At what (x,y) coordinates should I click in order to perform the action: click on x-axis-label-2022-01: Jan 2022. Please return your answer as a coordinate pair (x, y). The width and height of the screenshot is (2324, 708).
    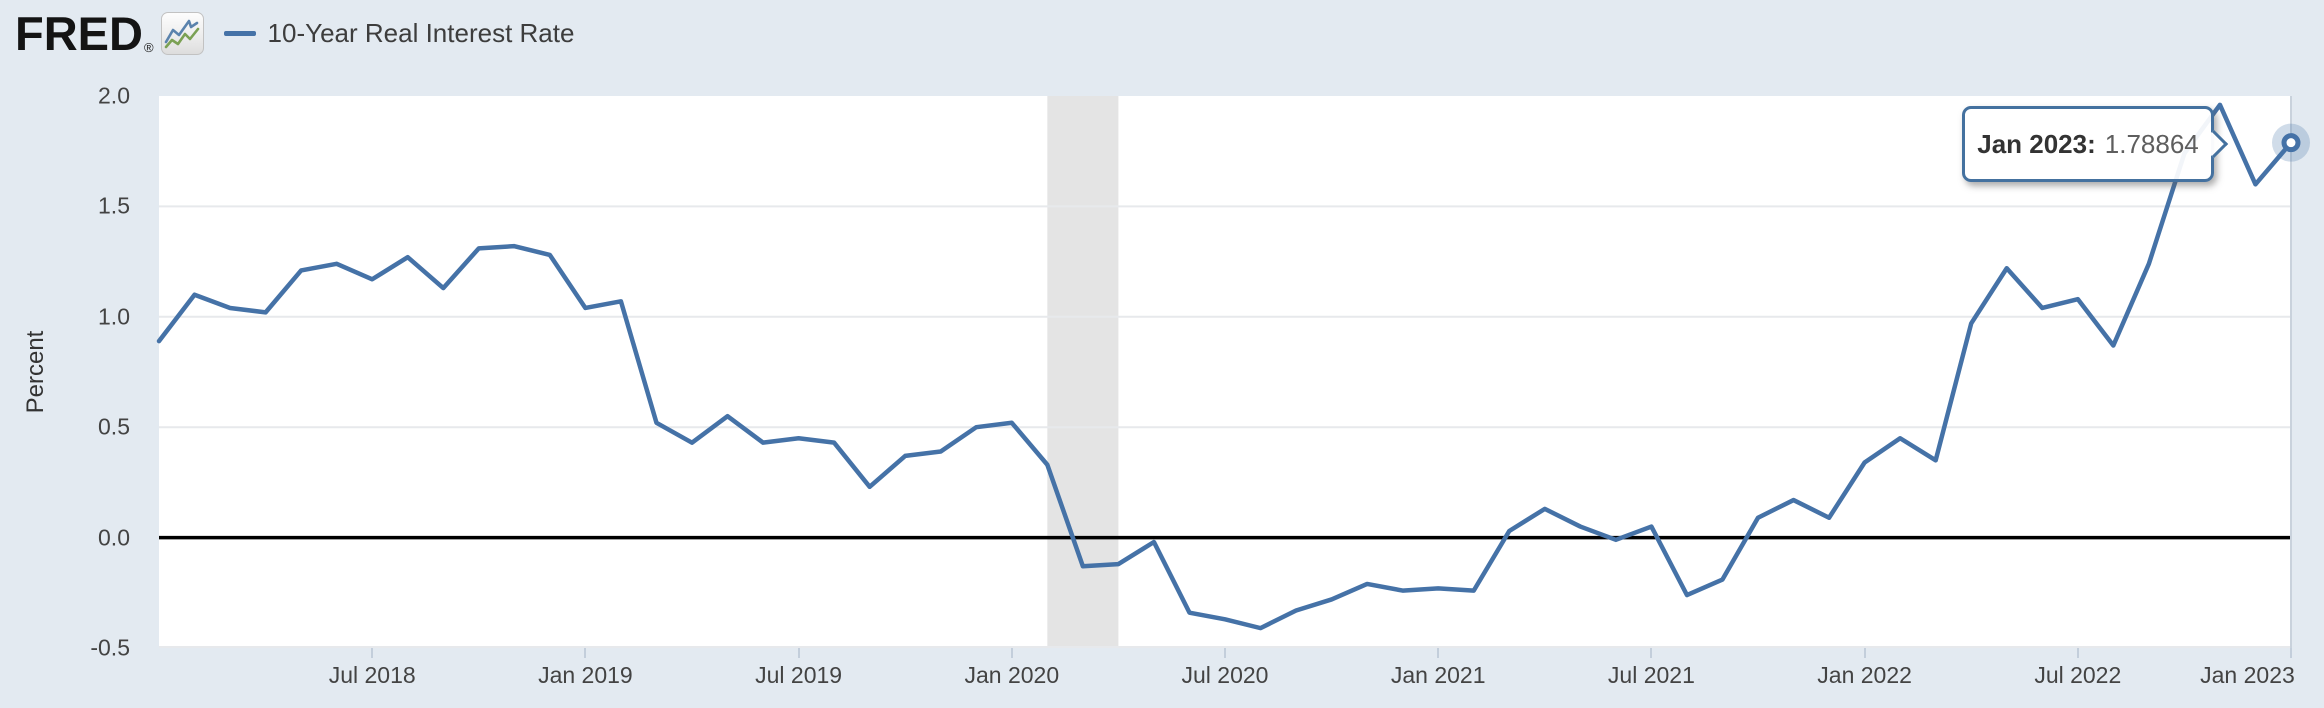
    Looking at the image, I should click on (1864, 675).